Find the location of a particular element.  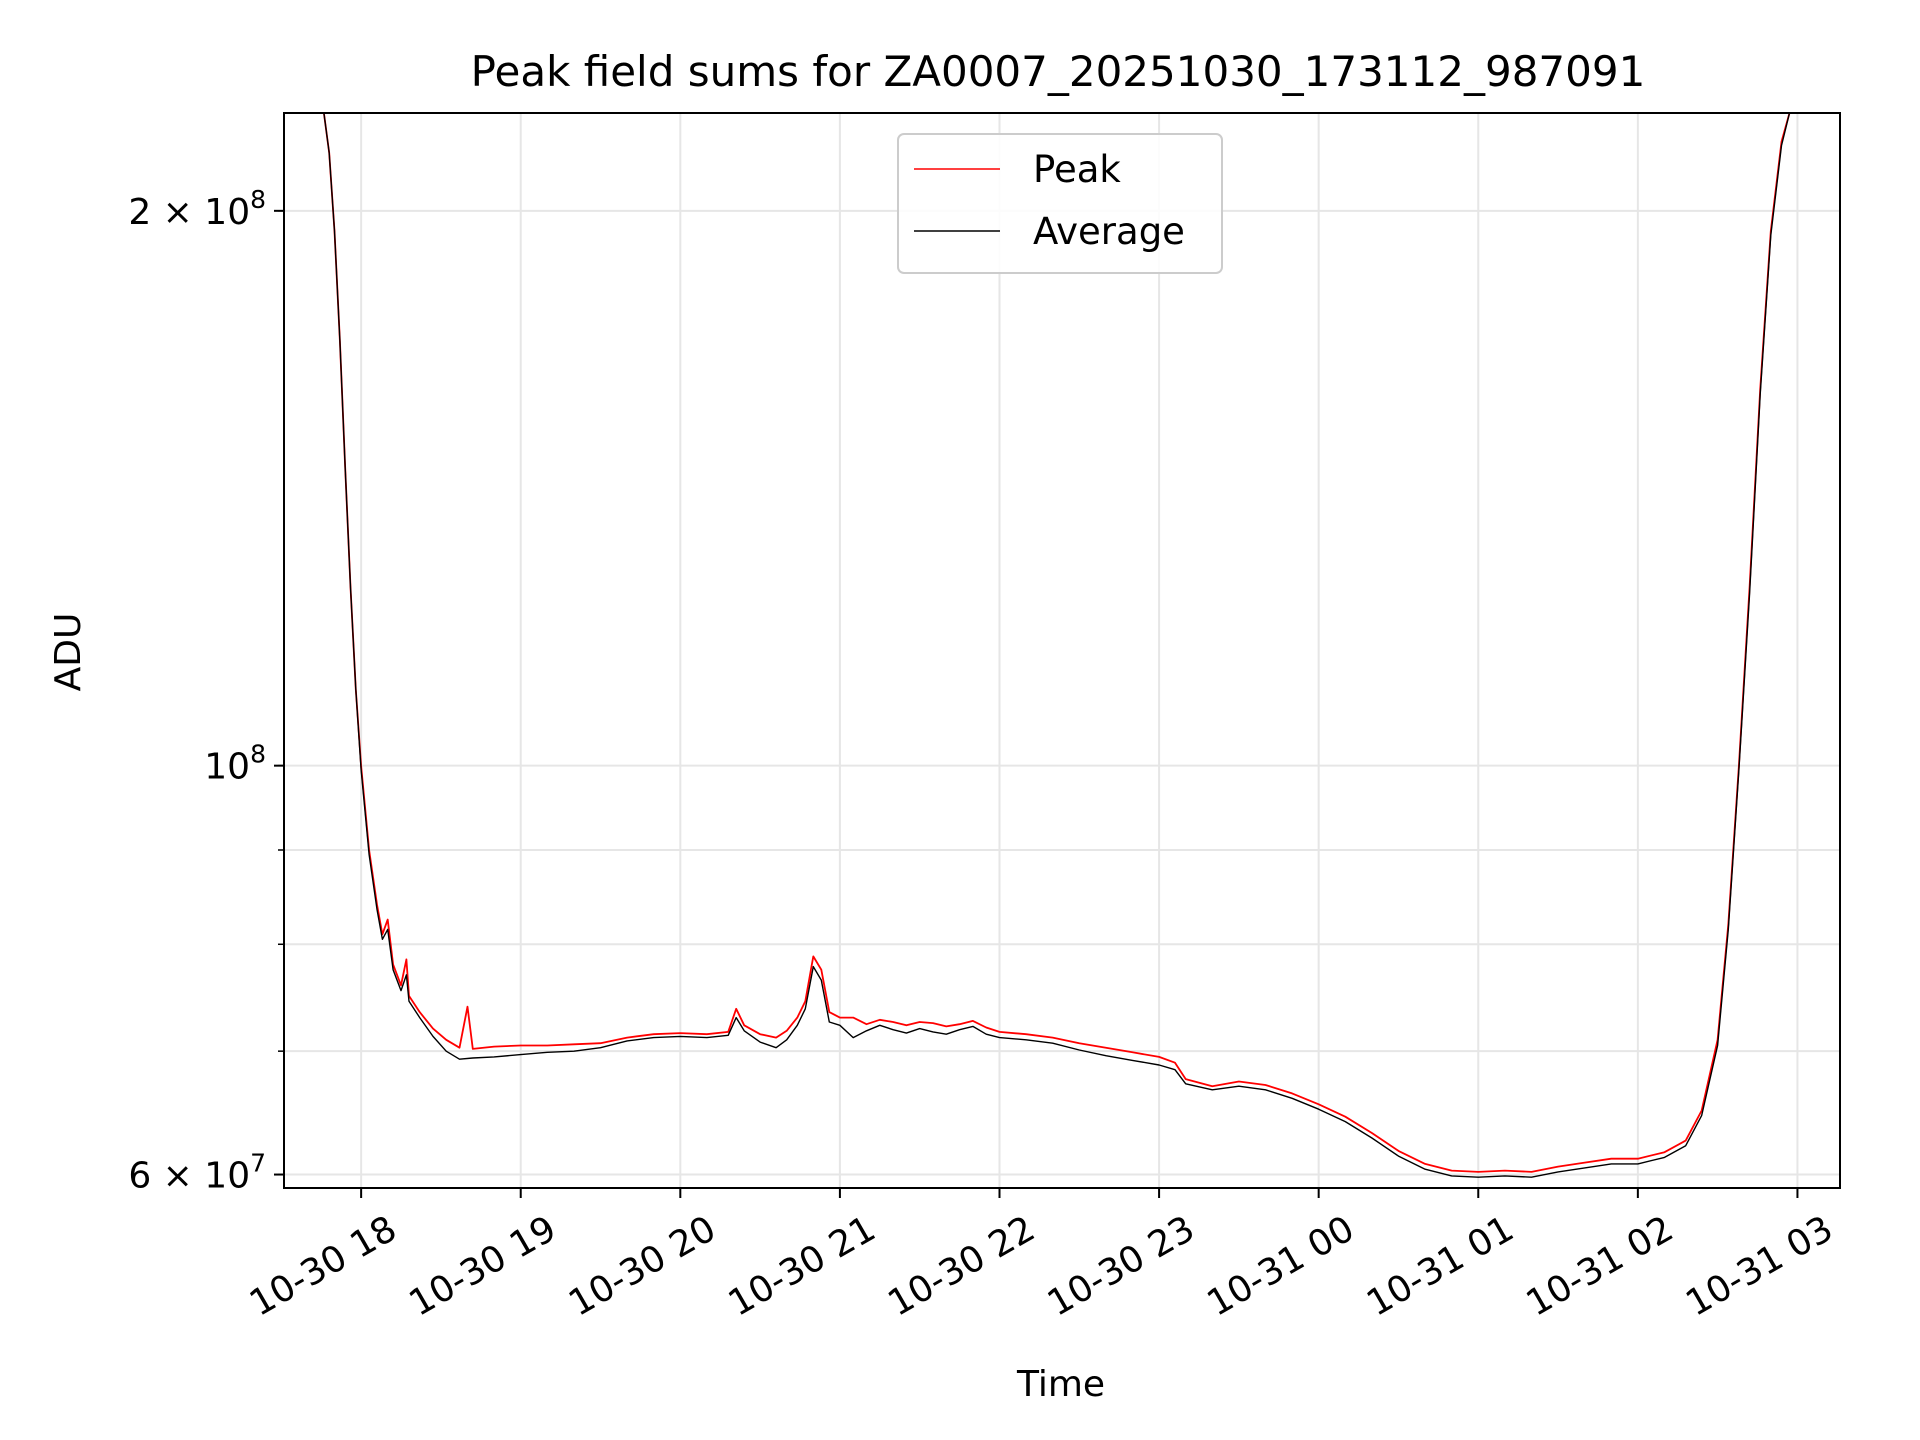

legend: Peak Average is located at coordinates (1060, 203).